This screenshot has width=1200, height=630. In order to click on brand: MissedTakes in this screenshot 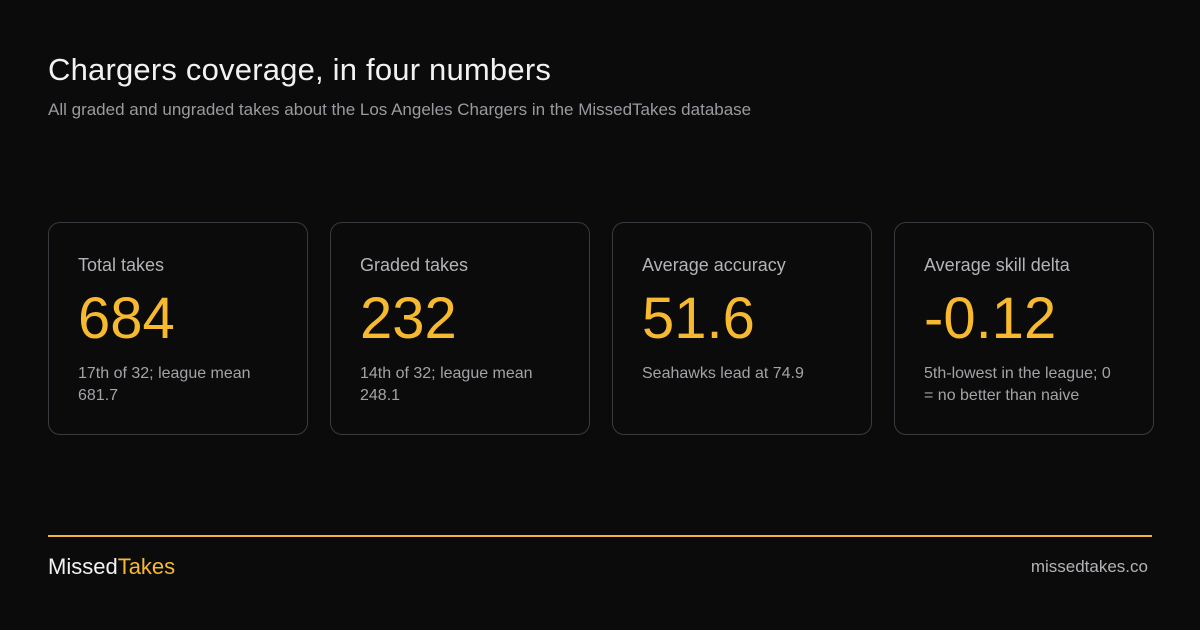, I will do `click(111, 567)`.